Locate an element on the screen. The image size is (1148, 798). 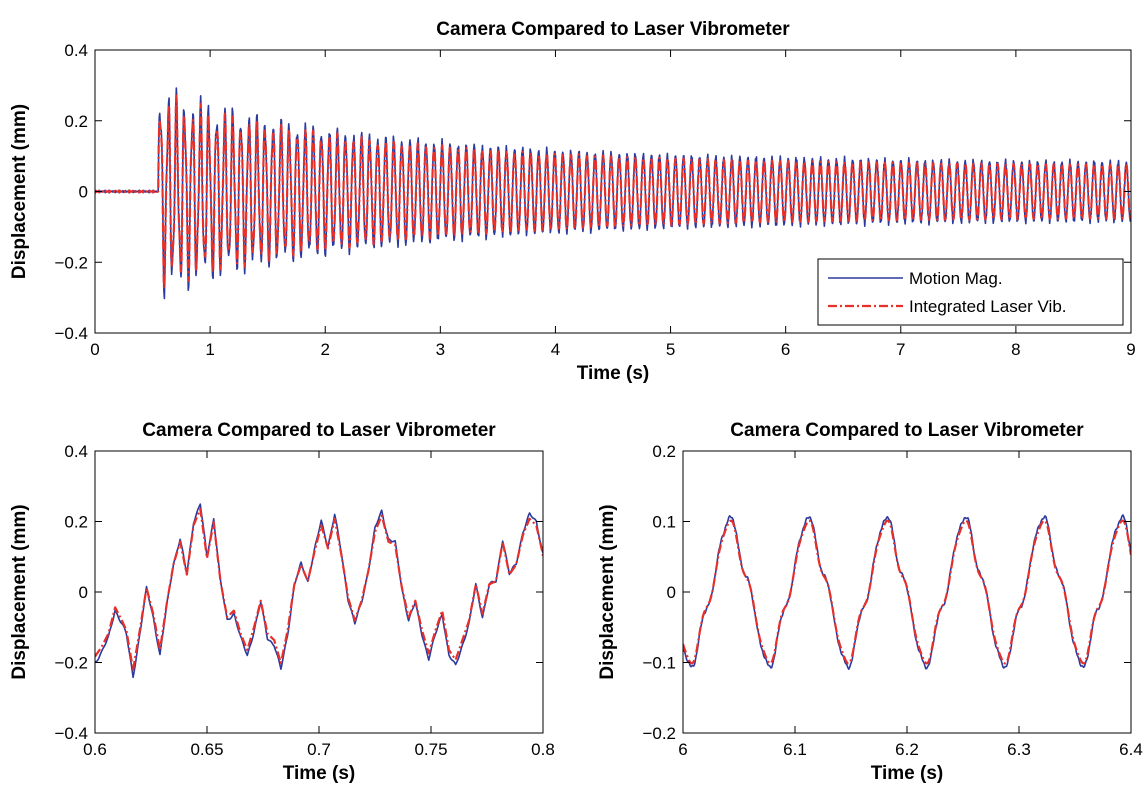
x-tick-label: 6.3 is located at coordinates (1019, 749).